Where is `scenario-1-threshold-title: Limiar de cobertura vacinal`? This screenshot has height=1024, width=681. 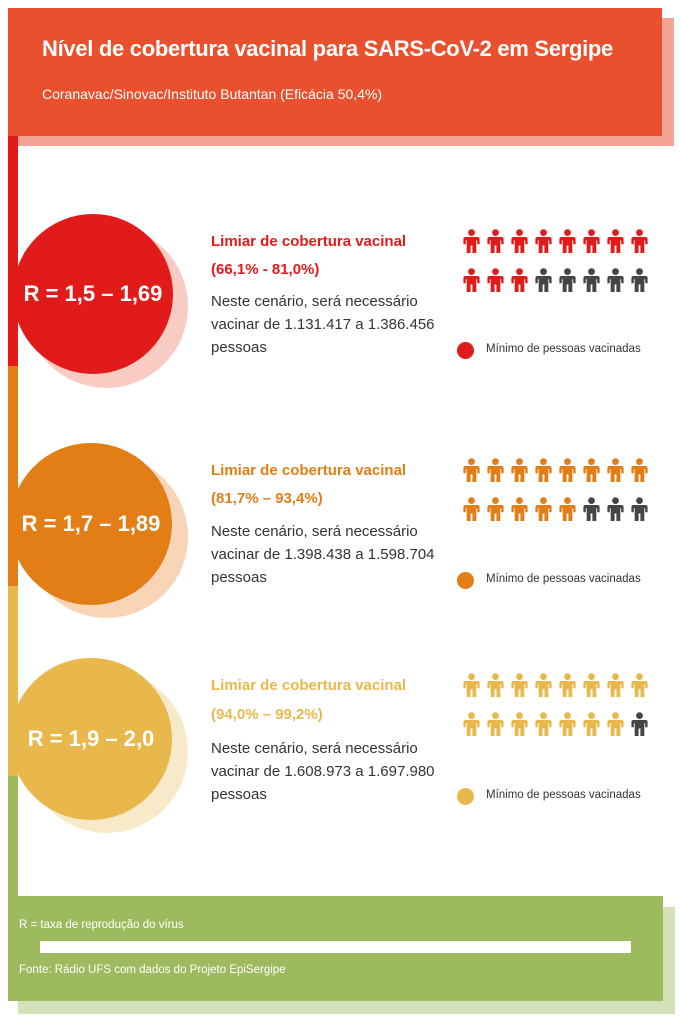 scenario-1-threshold-title: Limiar de cobertura vacinal is located at coordinates (309, 241).